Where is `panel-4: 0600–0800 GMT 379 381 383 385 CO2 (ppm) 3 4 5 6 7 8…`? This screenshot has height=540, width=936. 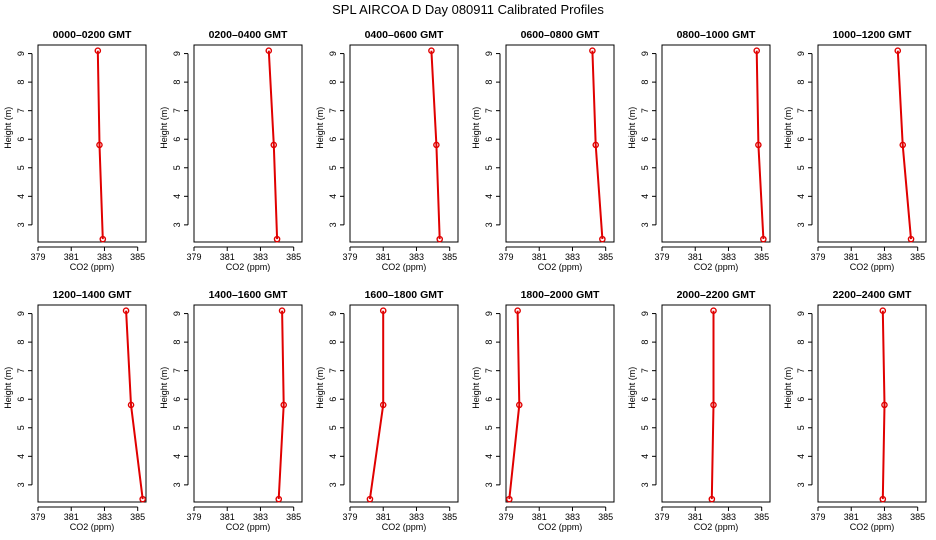 panel-4: 0600–0800 GMT 379 381 383 385 CO2 (ppm) 3 4 5 6 7 8… is located at coordinates (543, 150).